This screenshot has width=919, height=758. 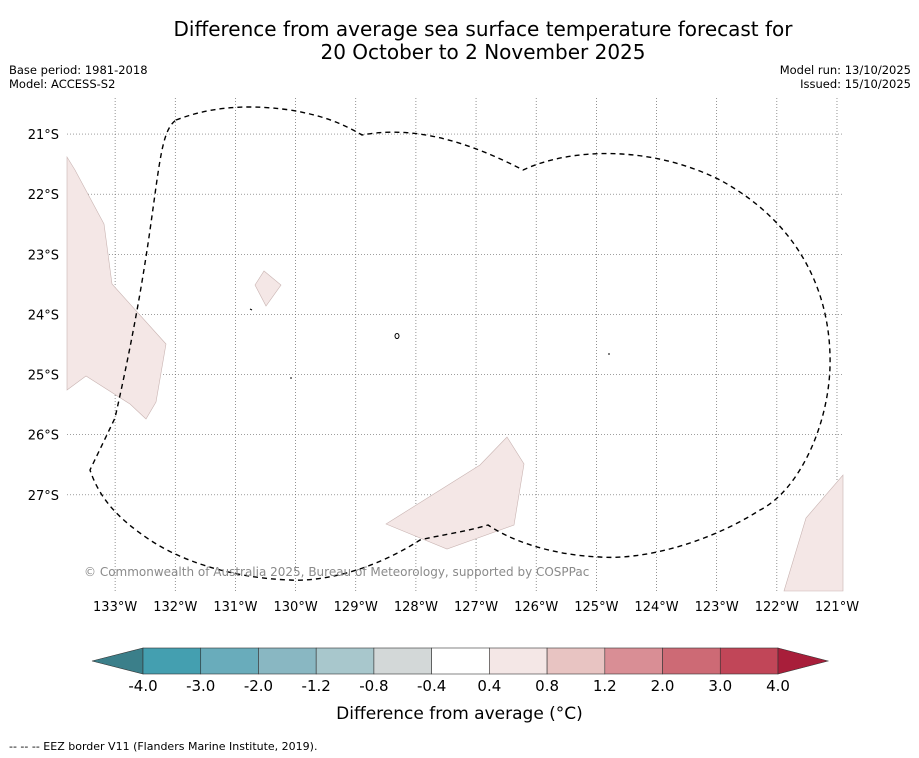 What do you see at coordinates (116, 287) in the screenshot?
I see `anomaly-area-west` at bounding box center [116, 287].